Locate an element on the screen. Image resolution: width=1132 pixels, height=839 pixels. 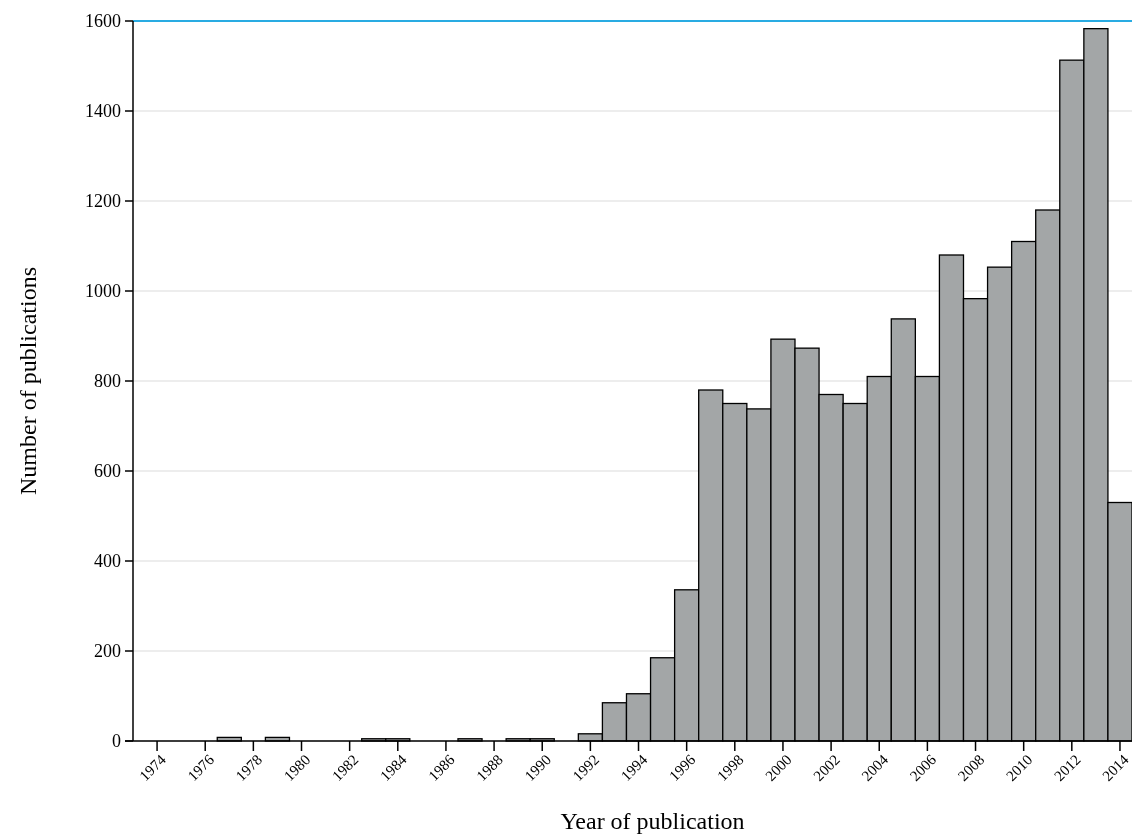
y-tick-label: 1200 is located at coordinates (103, 201).